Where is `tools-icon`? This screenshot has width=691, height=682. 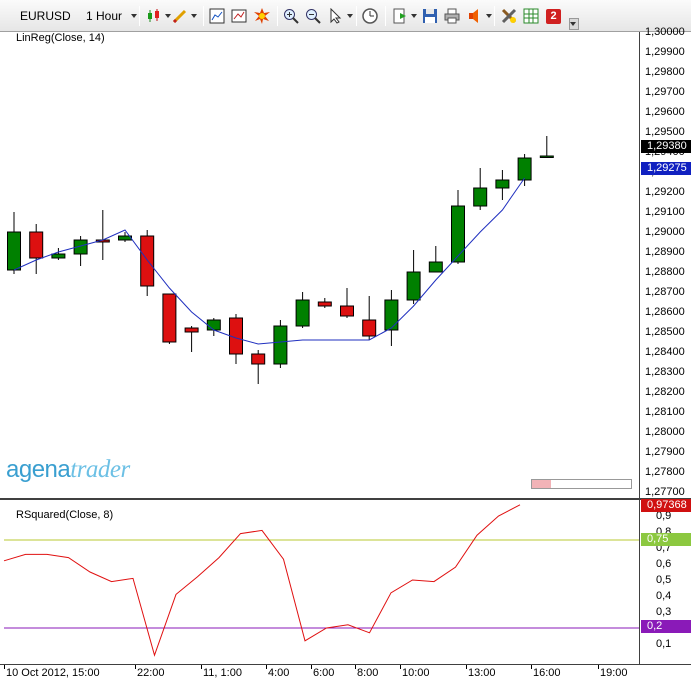 tools-icon is located at coordinates (509, 16).